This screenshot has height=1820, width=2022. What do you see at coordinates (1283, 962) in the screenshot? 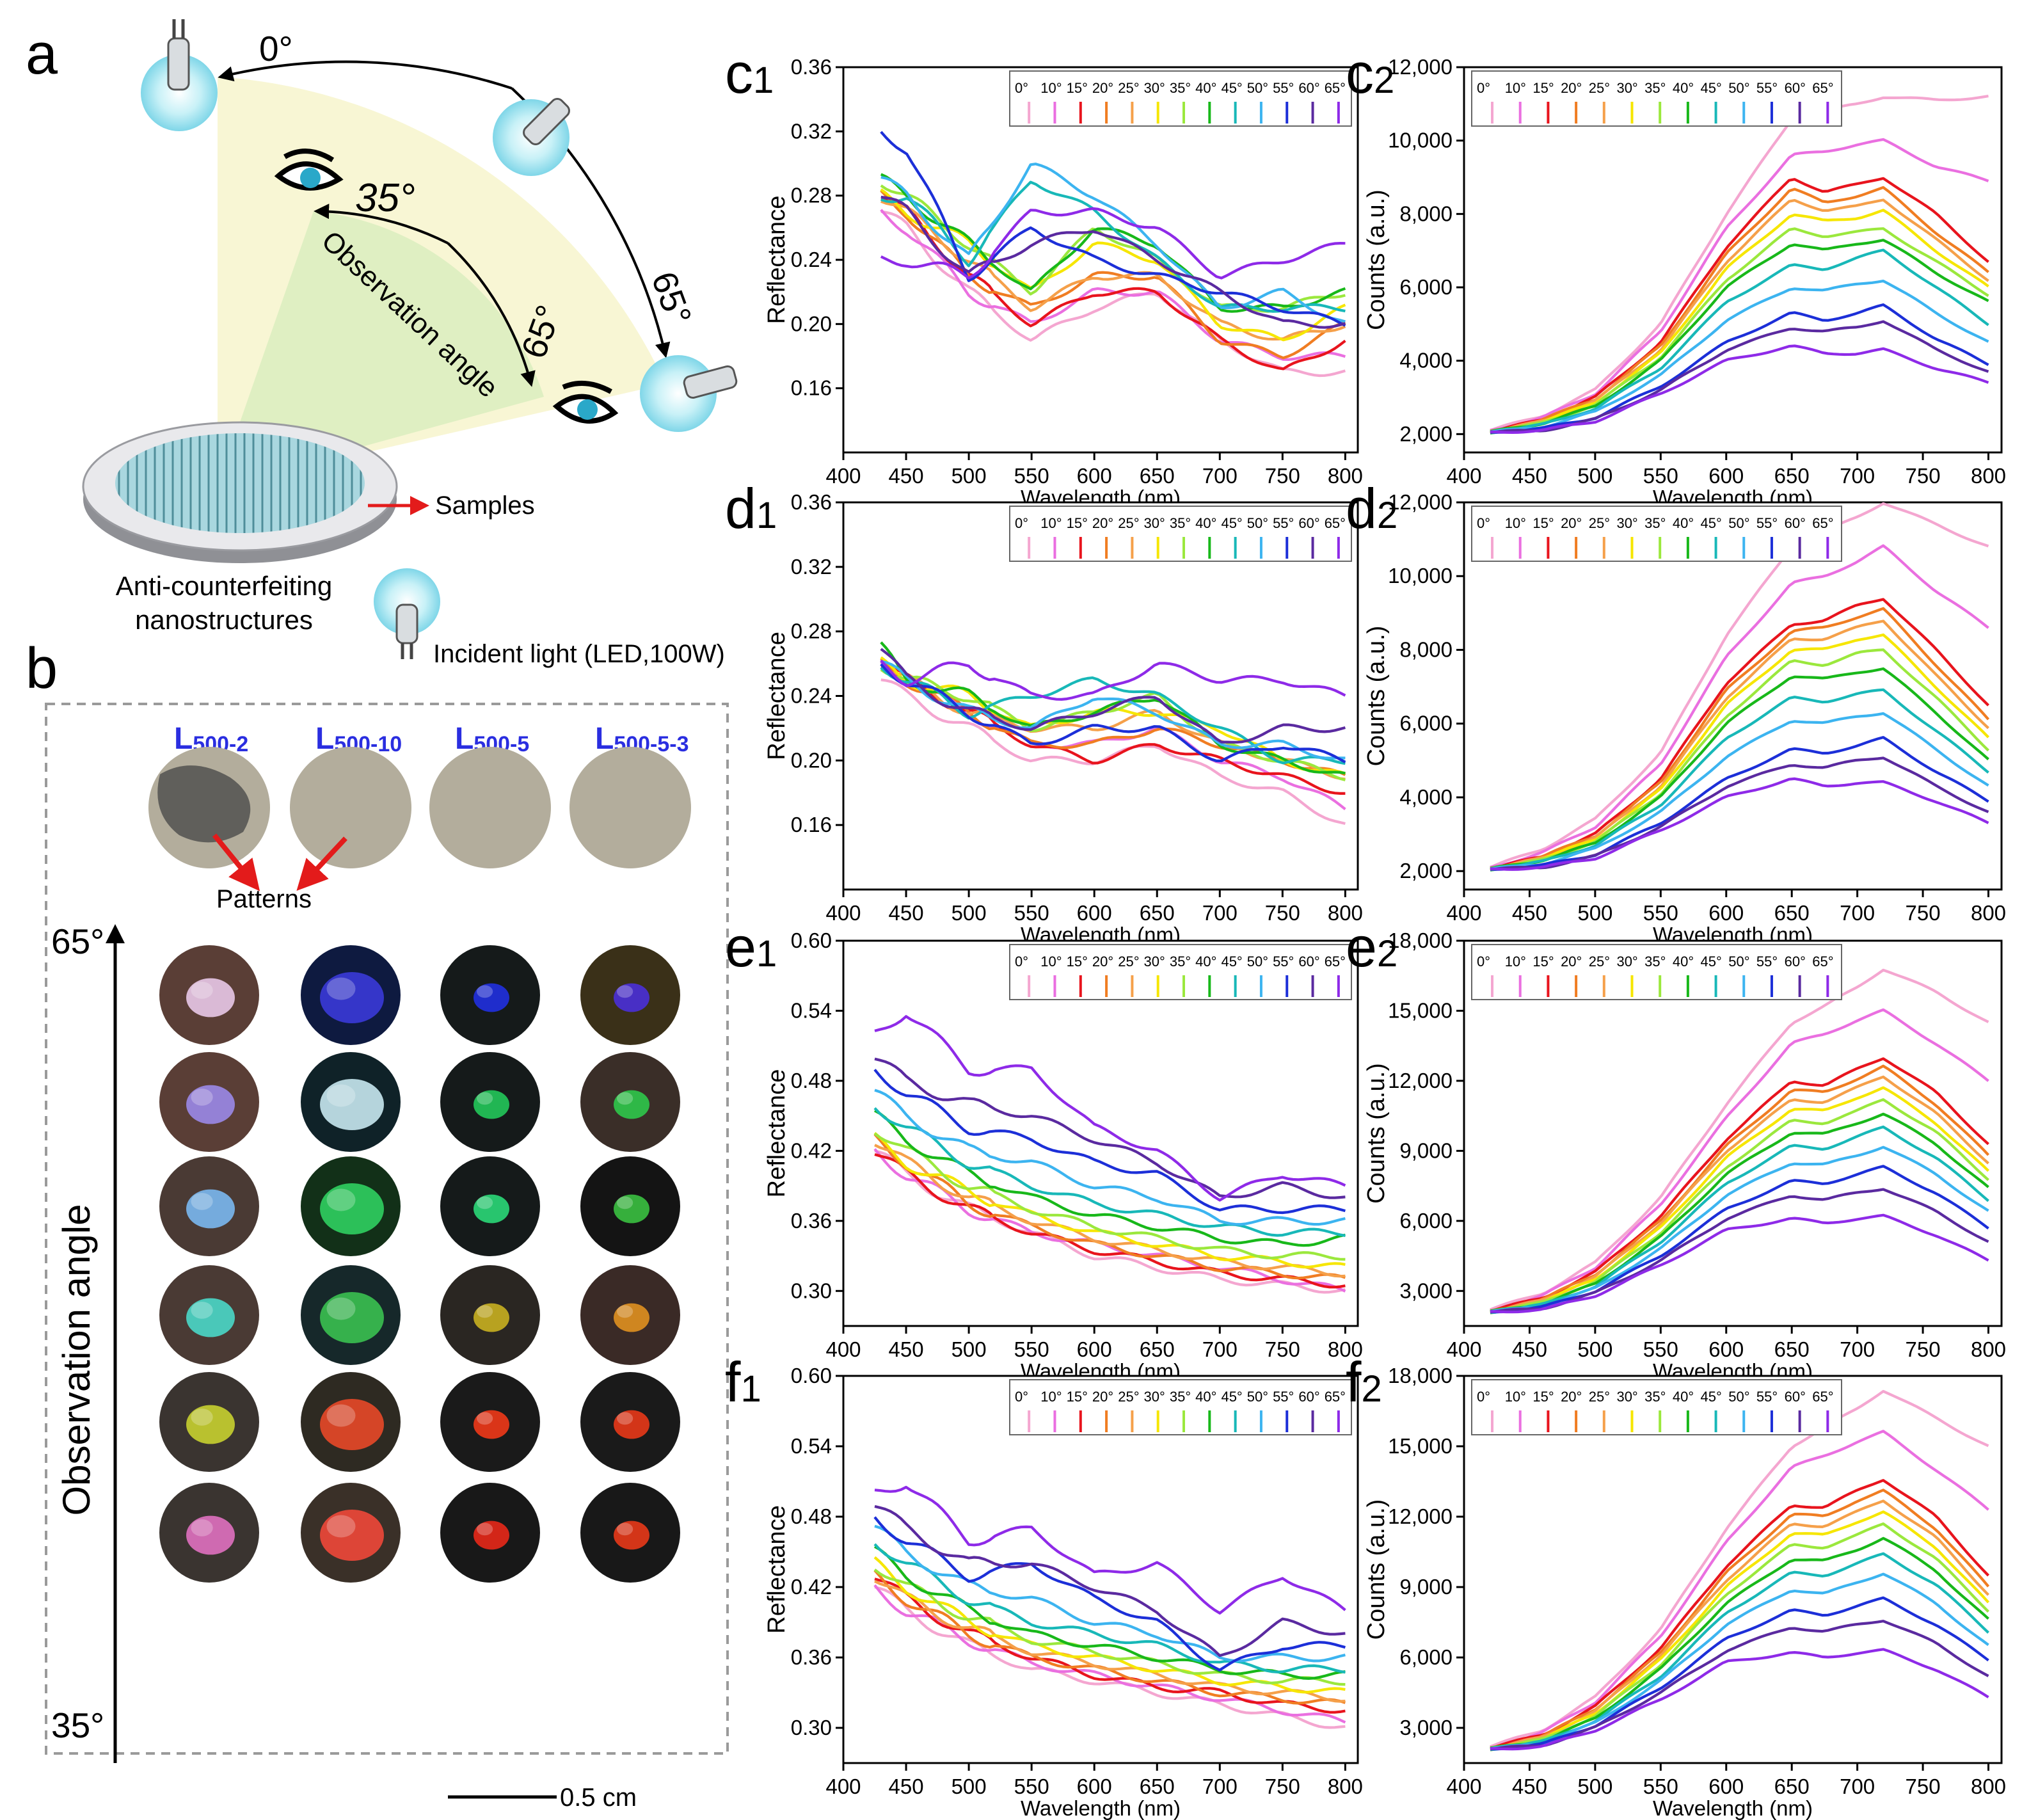
I see `legend-label: 55°` at bounding box center [1283, 962].